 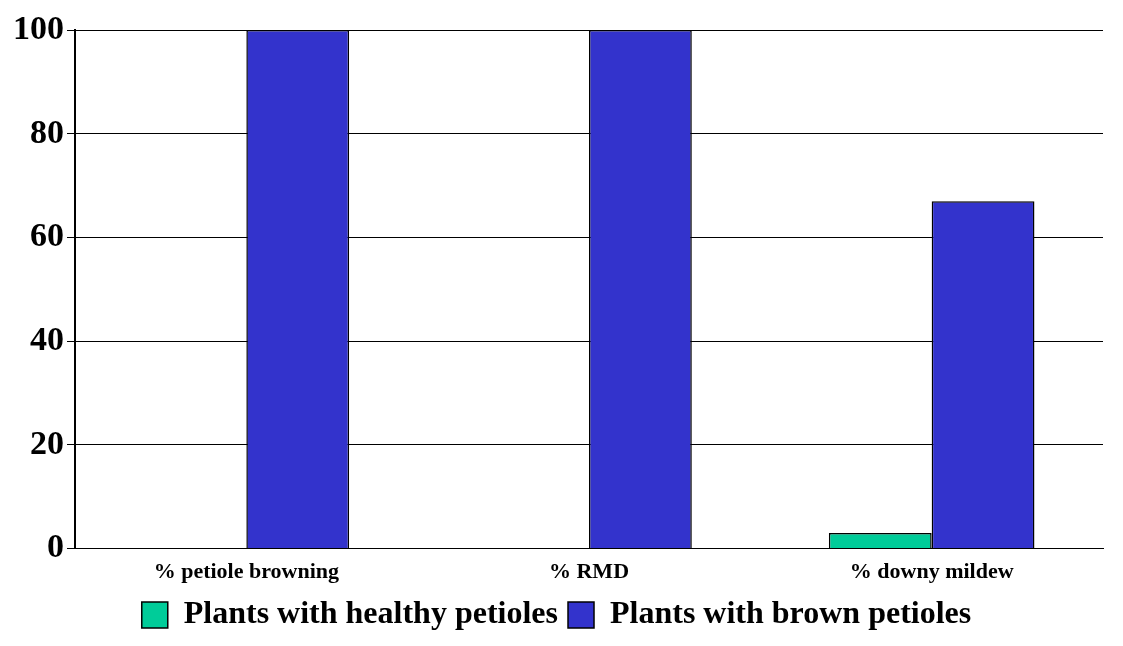 What do you see at coordinates (38, 27) in the screenshot?
I see `y-tick-label: 100` at bounding box center [38, 27].